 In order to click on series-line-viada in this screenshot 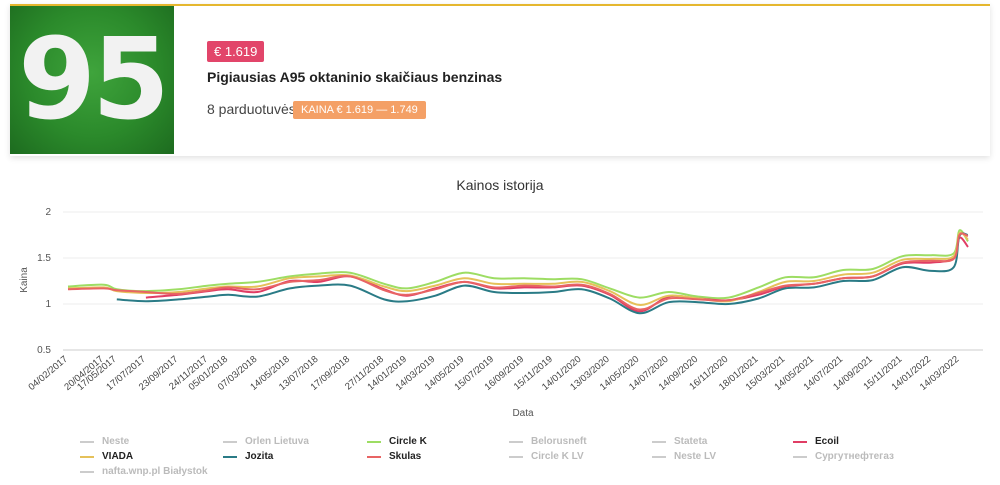, I will do `click(518, 268)`.